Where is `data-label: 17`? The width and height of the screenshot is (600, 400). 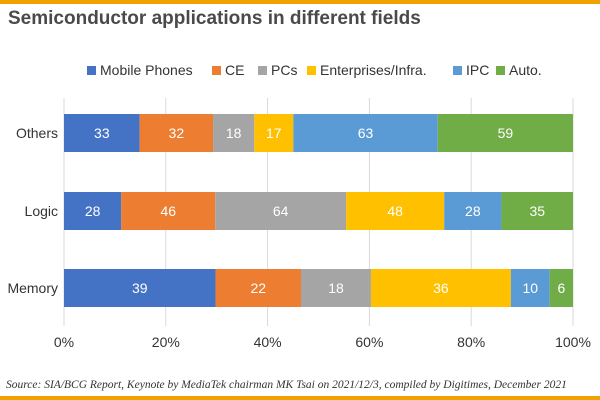 data-label: 17 is located at coordinates (274, 133).